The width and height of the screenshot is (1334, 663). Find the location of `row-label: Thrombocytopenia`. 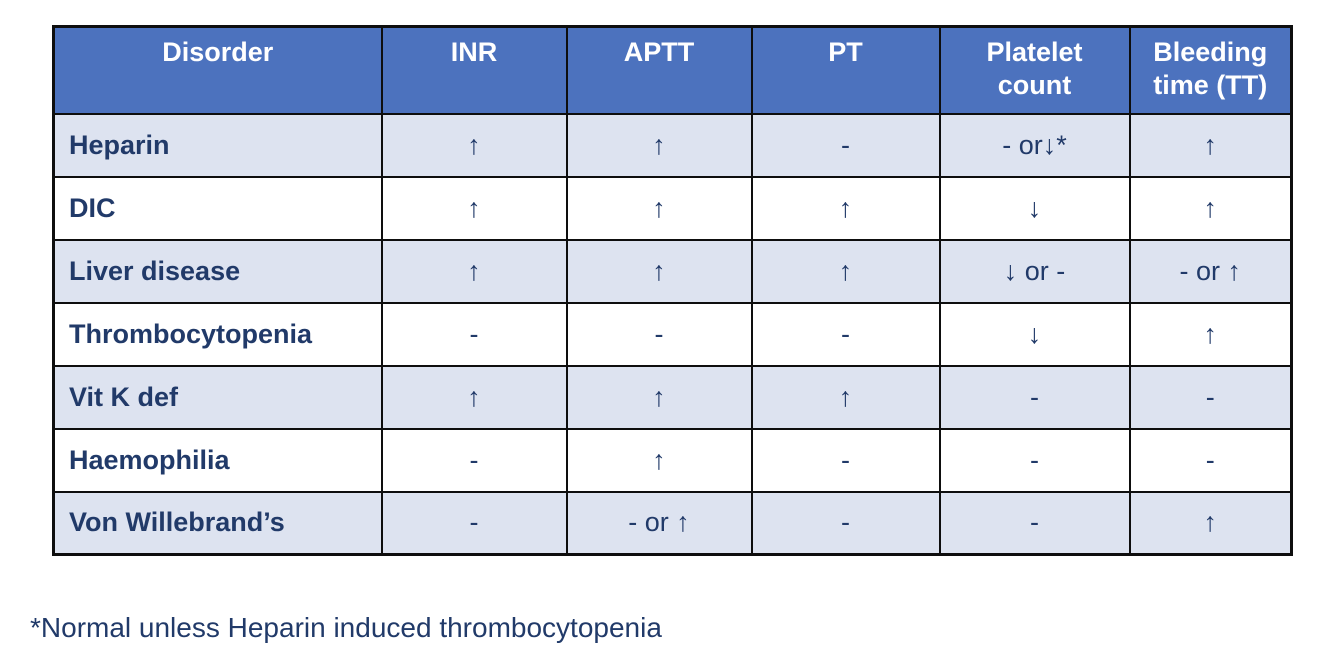

row-label: Thrombocytopenia is located at coordinates (217, 334).